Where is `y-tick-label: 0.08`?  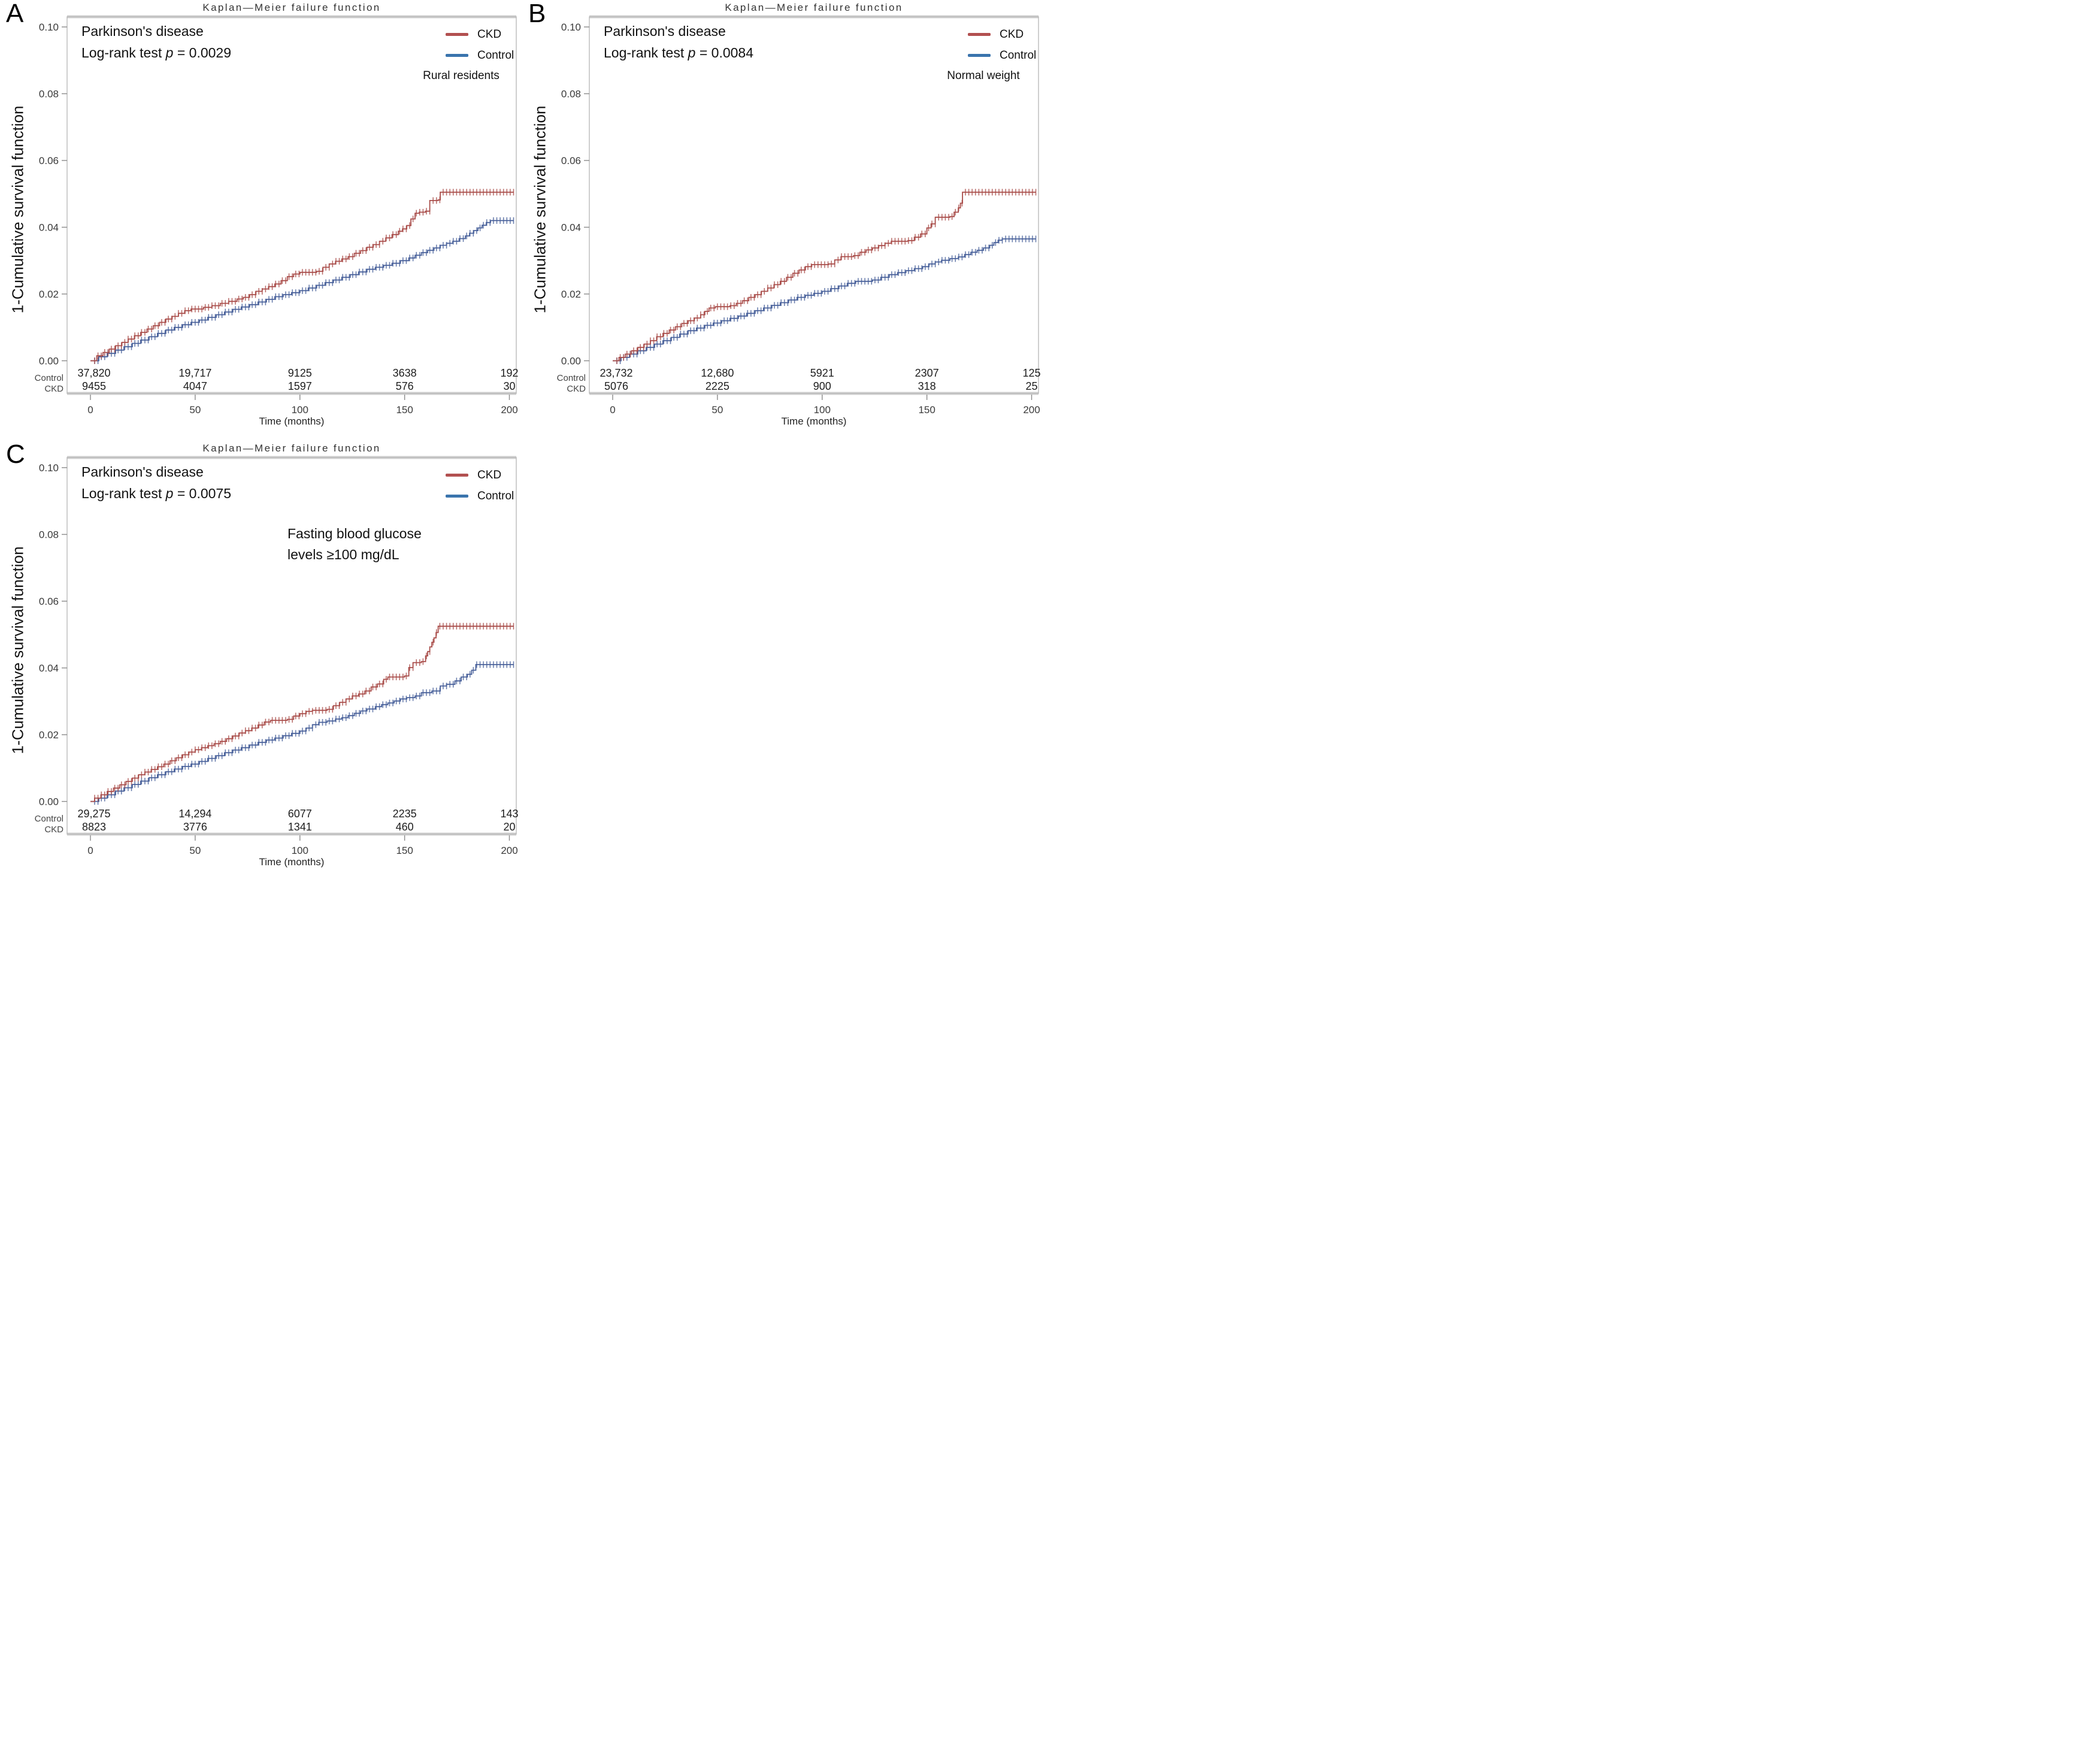
y-tick-label: 0.08 is located at coordinates (49, 94).